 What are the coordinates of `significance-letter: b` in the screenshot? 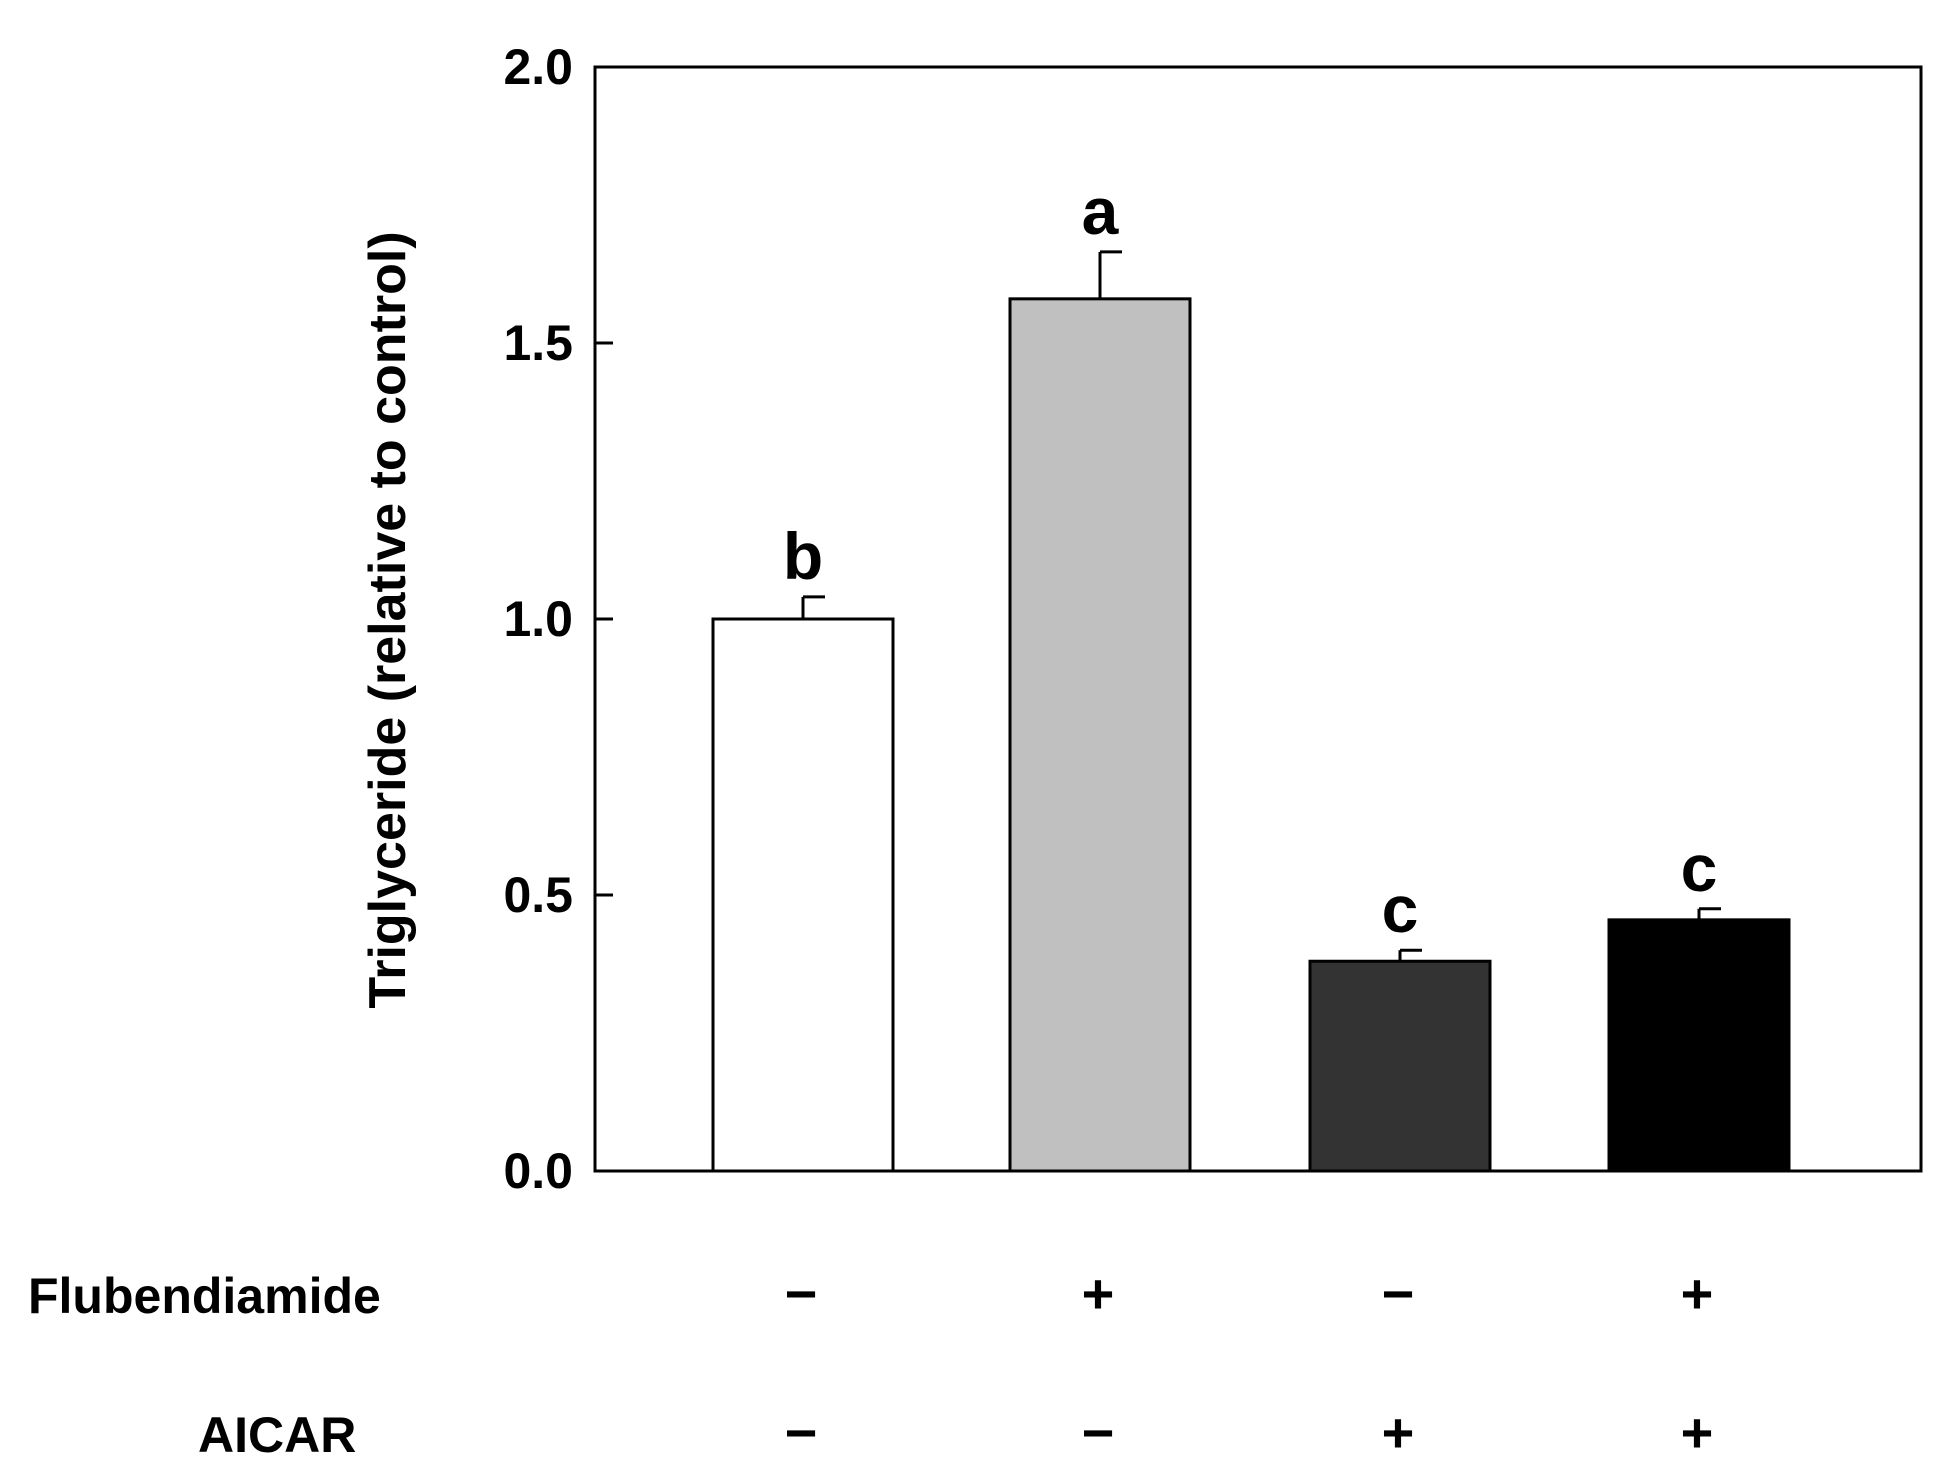 It's located at (803, 556).